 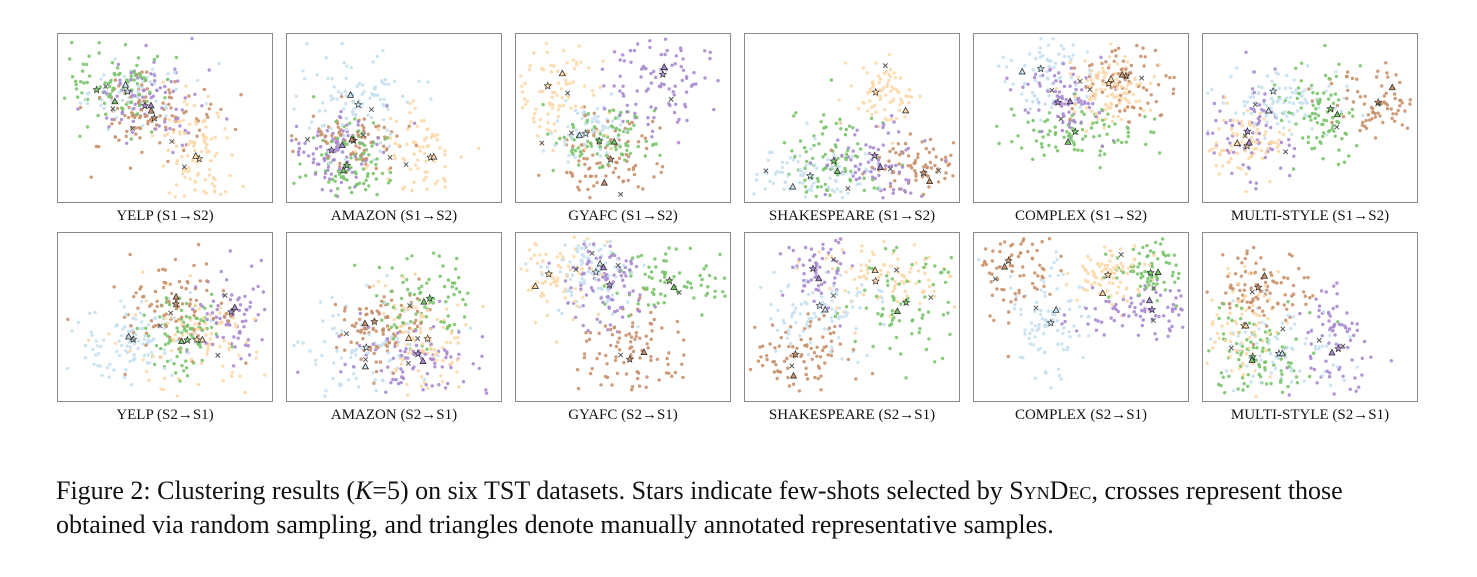 What do you see at coordinates (385, 119) in the screenshot?
I see `cluster-scatter` at bounding box center [385, 119].